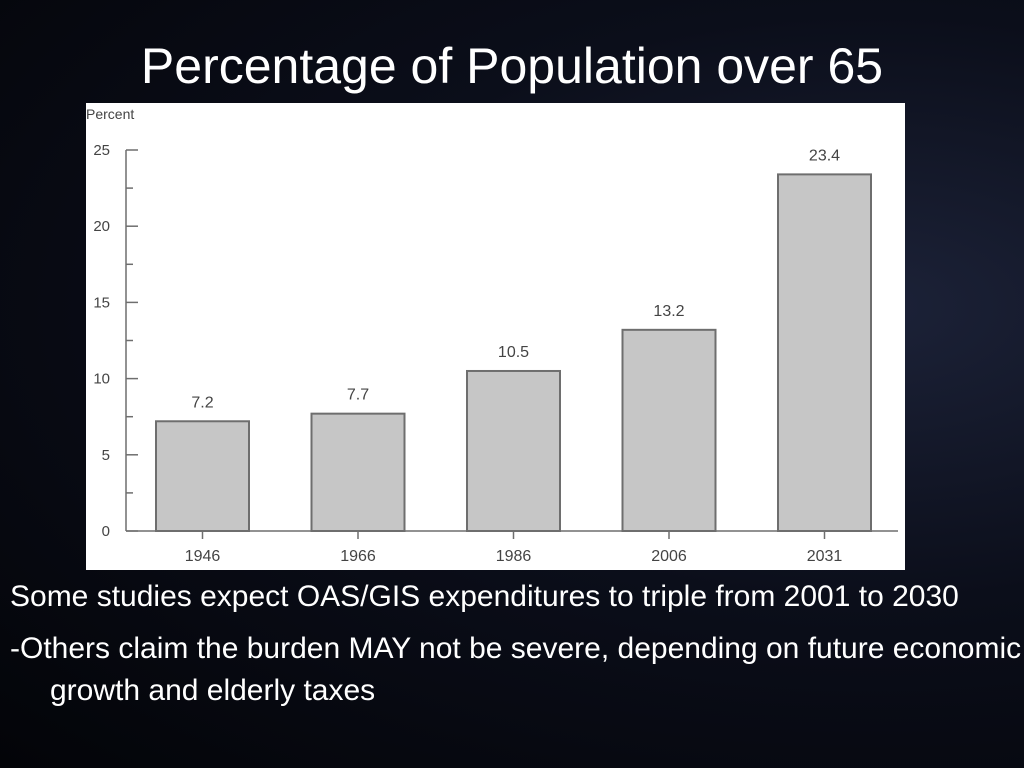  What do you see at coordinates (101, 302) in the screenshot?
I see `y-tick-label: 15` at bounding box center [101, 302].